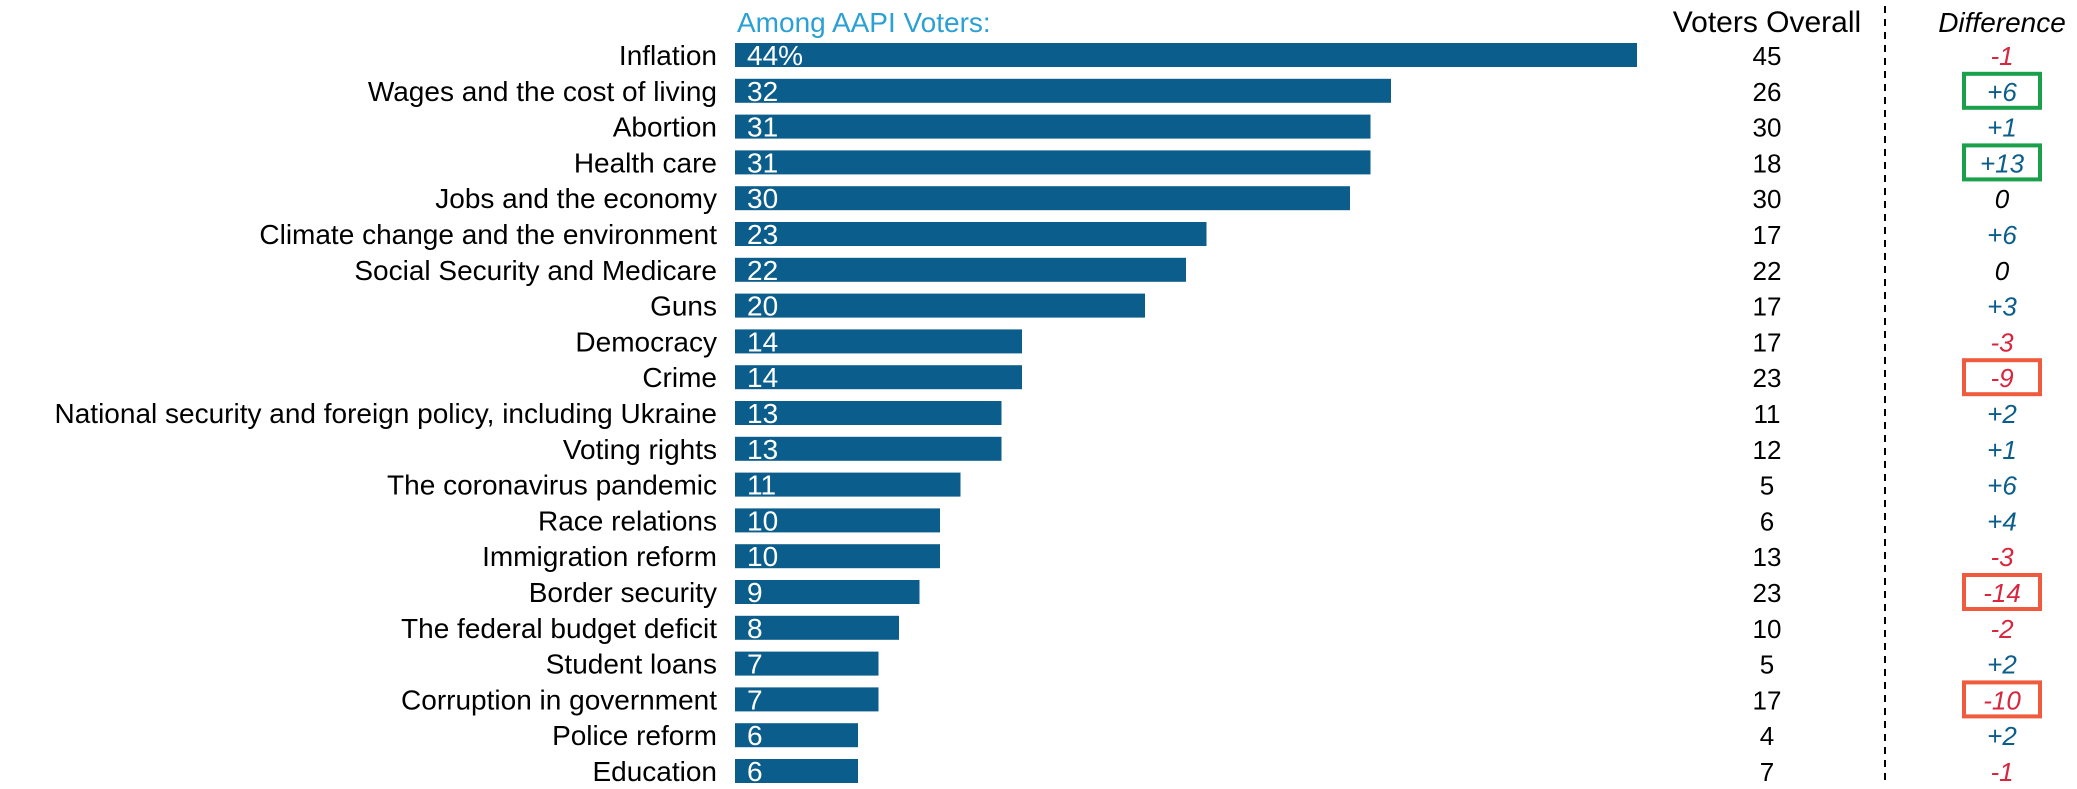 The height and width of the screenshot is (789, 2077). Describe the element at coordinates (668, 55) in the screenshot. I see `category-label: Inflation` at that location.